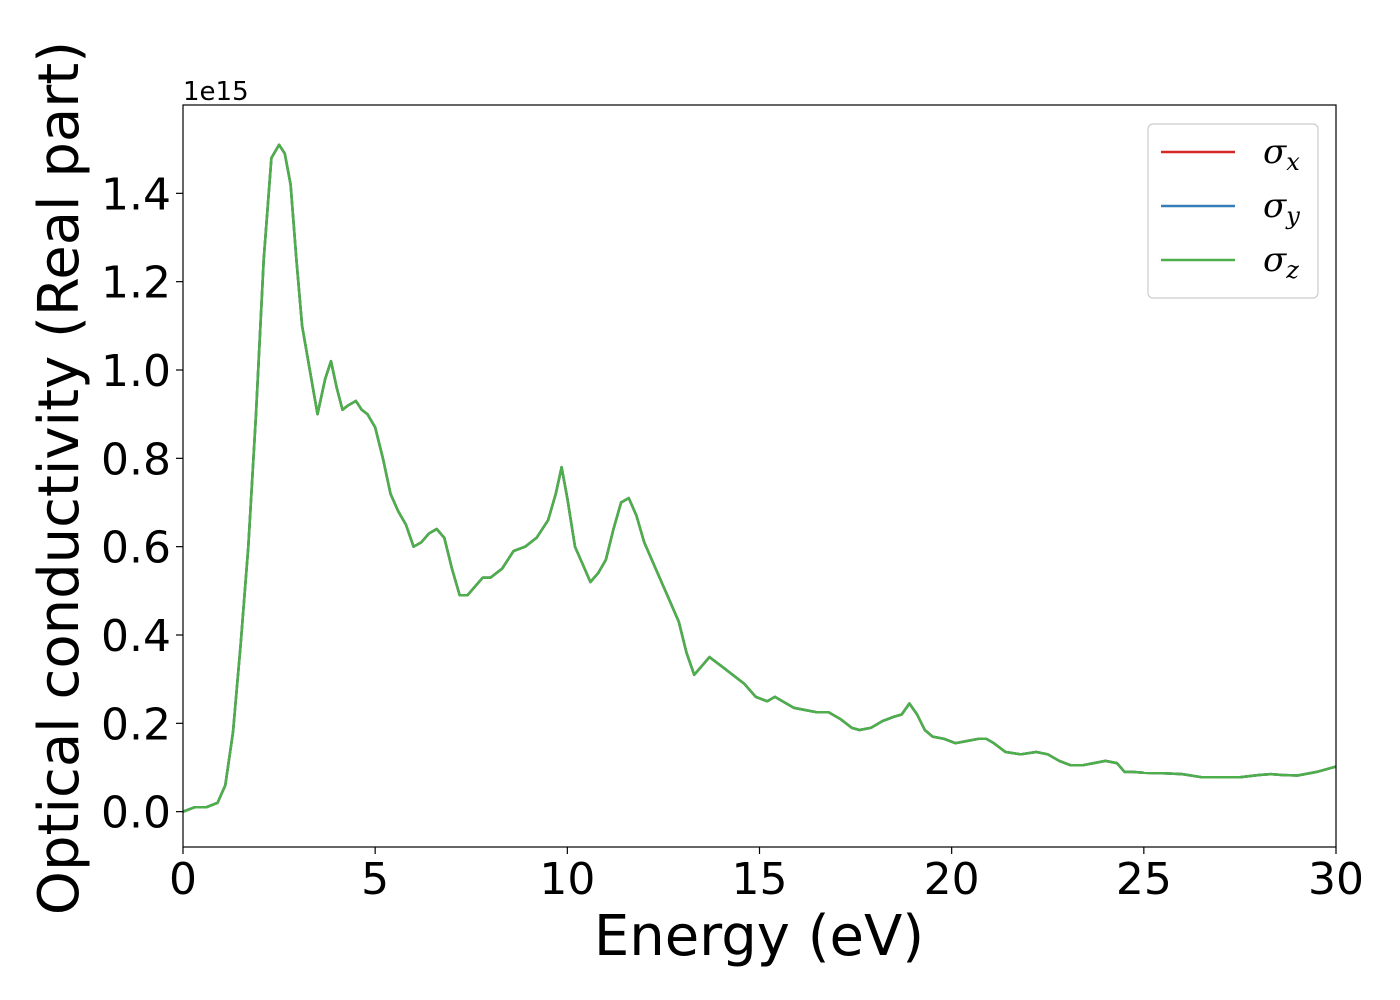 The width and height of the screenshot is (1400, 1000). I want to click on y-tick-label: 1.2, so click(136, 283).